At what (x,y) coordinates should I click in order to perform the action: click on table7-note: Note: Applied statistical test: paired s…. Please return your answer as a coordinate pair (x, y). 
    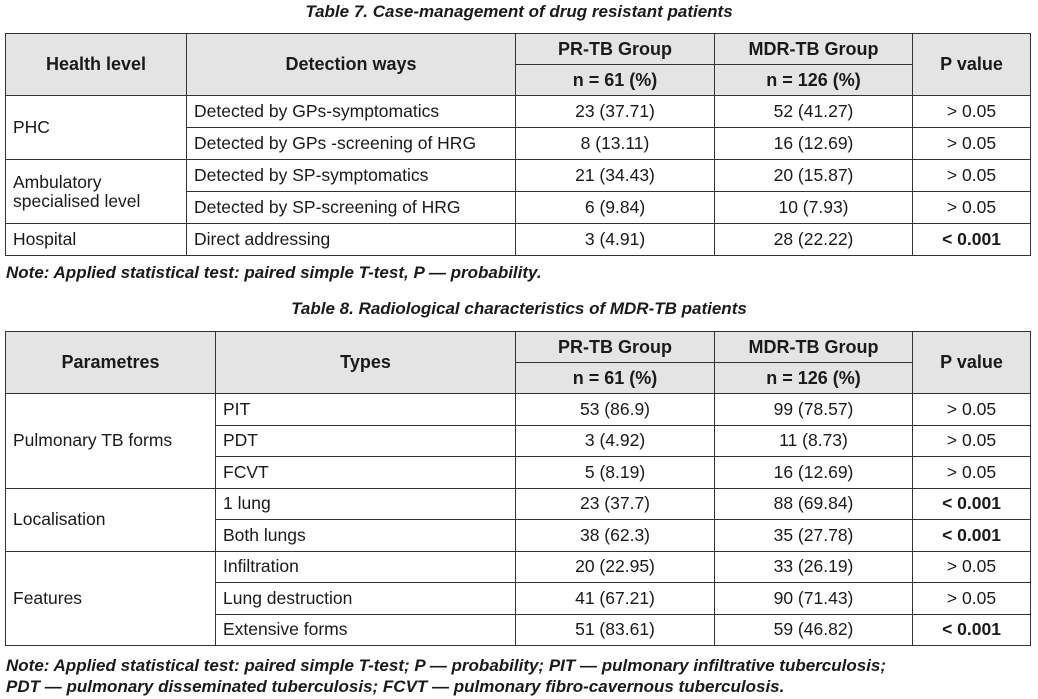
    Looking at the image, I should click on (274, 272).